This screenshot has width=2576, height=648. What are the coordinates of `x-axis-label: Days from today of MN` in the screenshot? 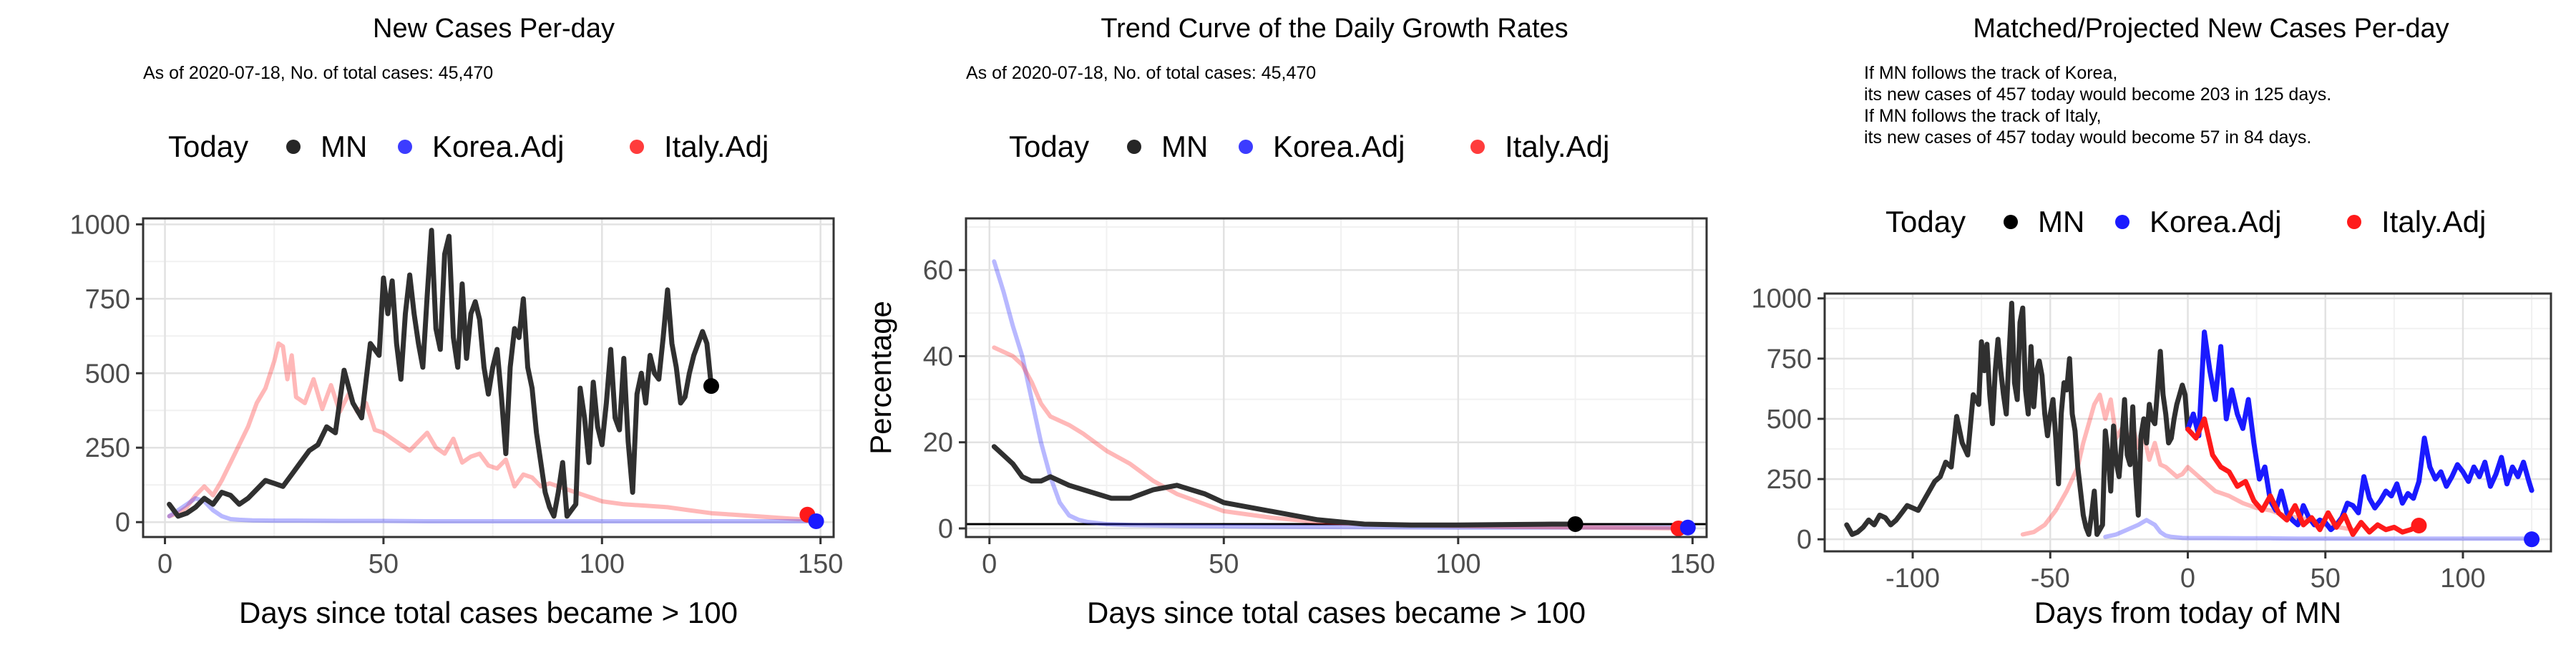 It's located at (2187, 612).